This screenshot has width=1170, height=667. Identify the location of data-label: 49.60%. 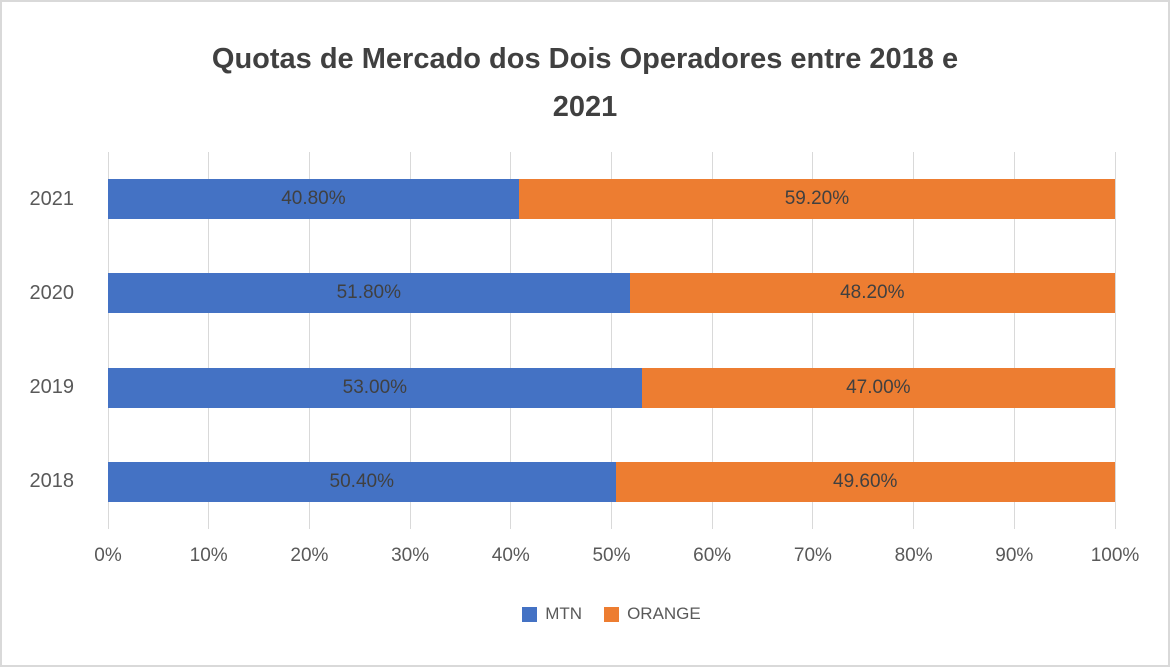
(865, 481).